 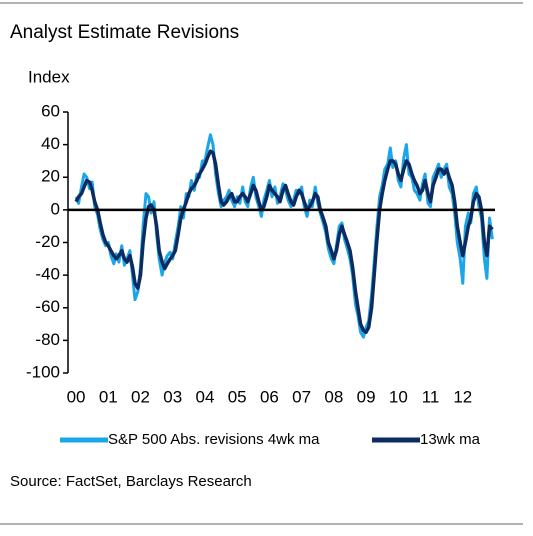 What do you see at coordinates (131, 481) in the screenshot?
I see `source-note: Source: FactSet, Barclays Research` at bounding box center [131, 481].